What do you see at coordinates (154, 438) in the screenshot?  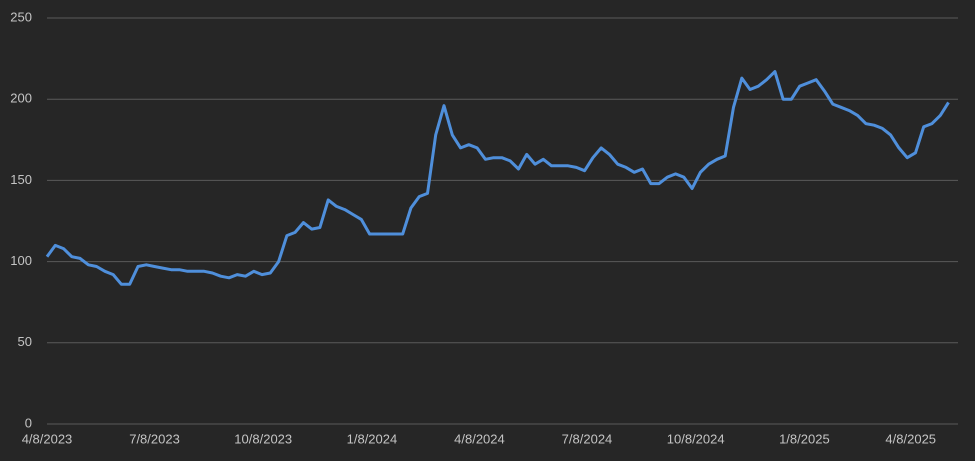 I see `x-tick-label: 7/8/2023` at bounding box center [154, 438].